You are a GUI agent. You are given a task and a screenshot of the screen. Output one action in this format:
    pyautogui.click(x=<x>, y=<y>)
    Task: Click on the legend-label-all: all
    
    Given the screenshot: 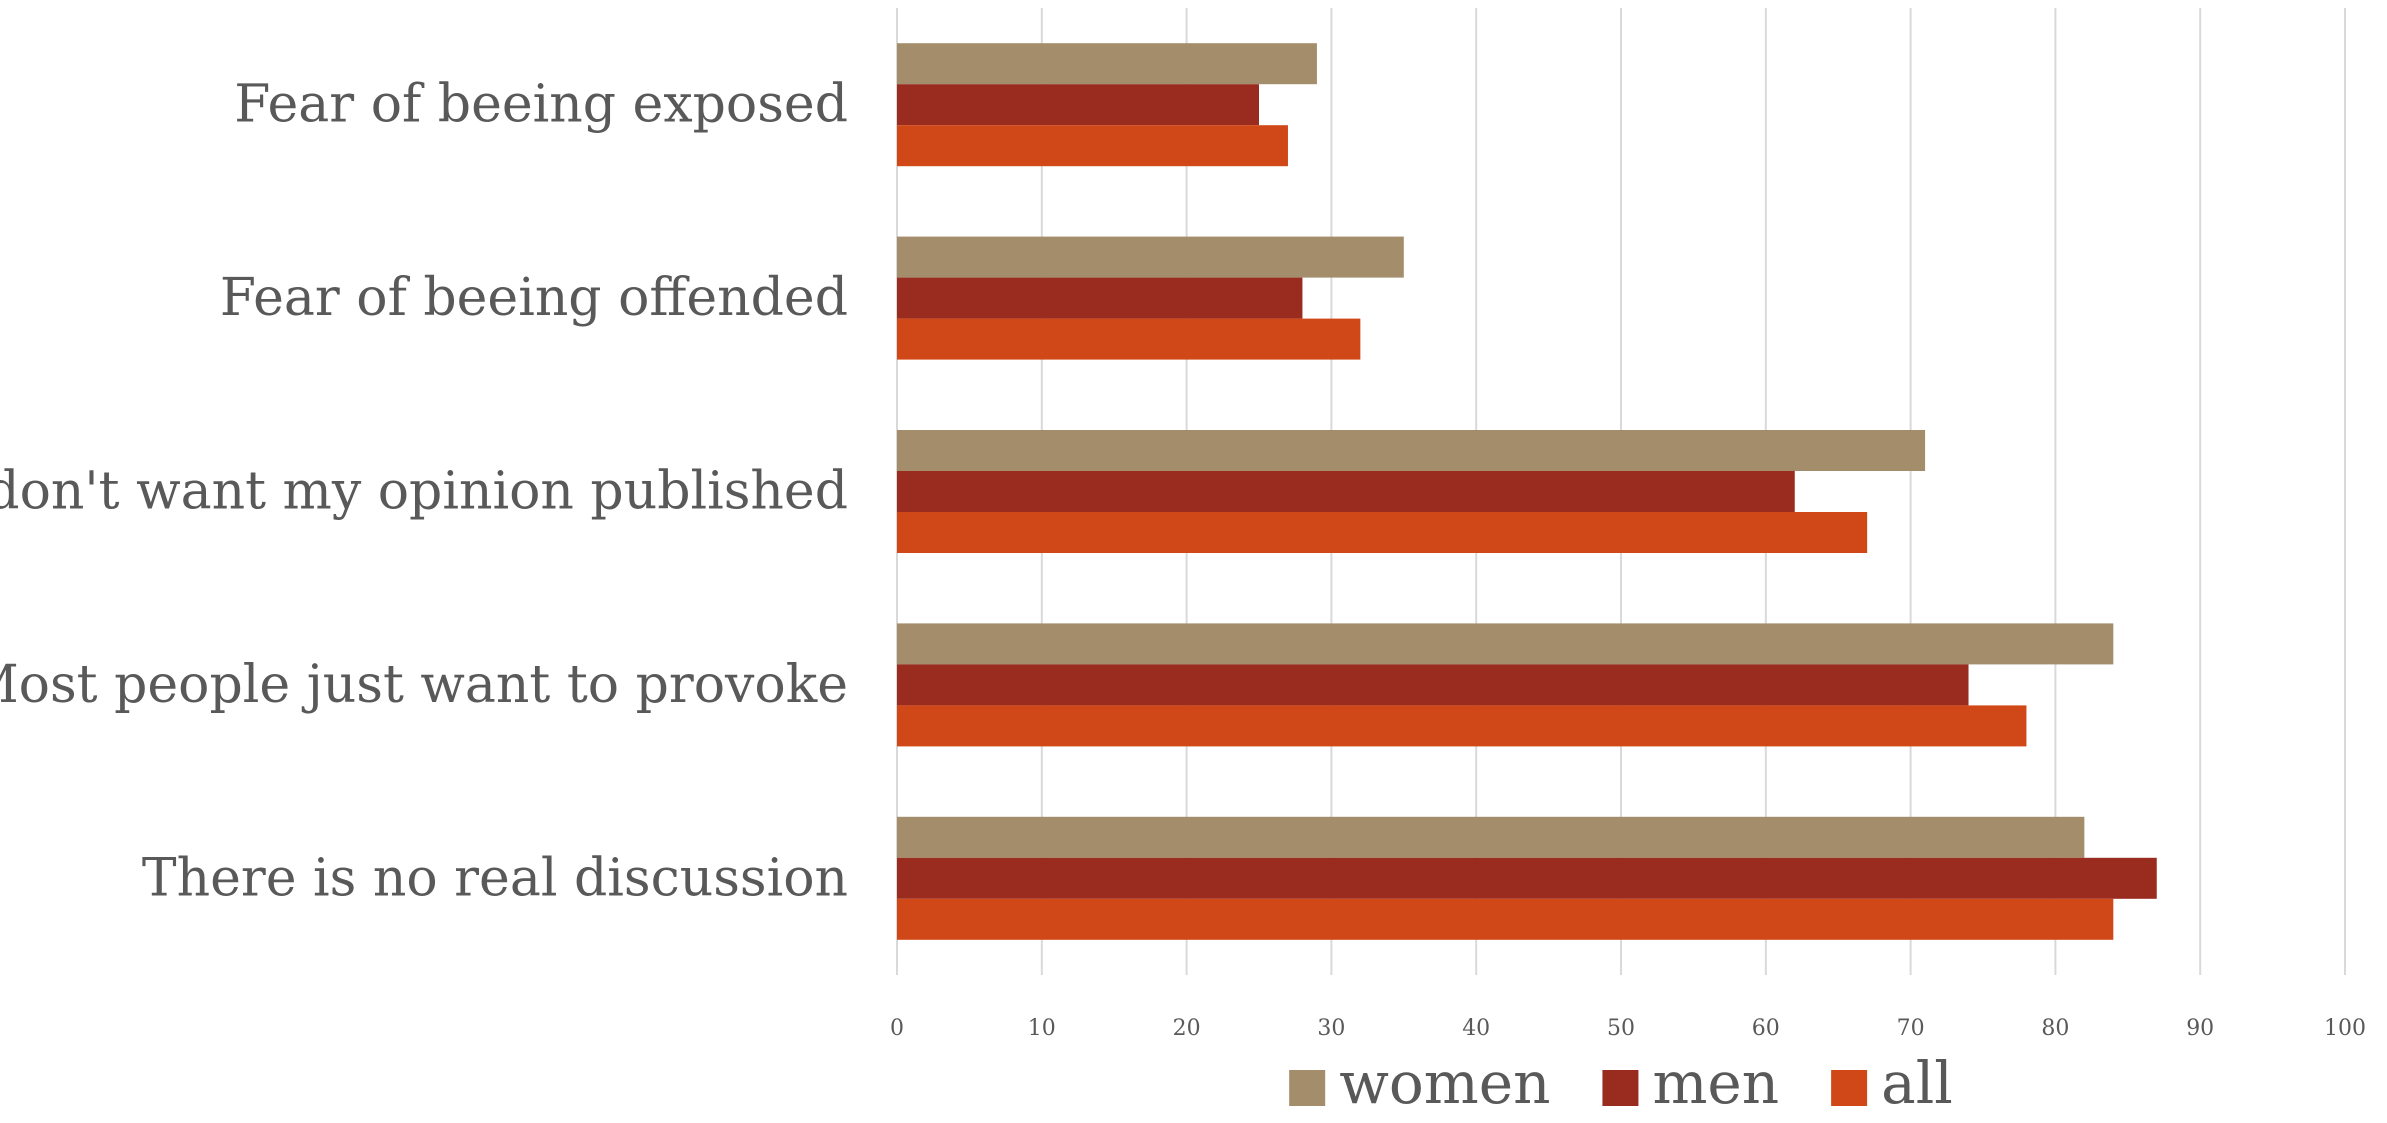 What is the action you would take?
    pyautogui.click(x=1917, y=1083)
    